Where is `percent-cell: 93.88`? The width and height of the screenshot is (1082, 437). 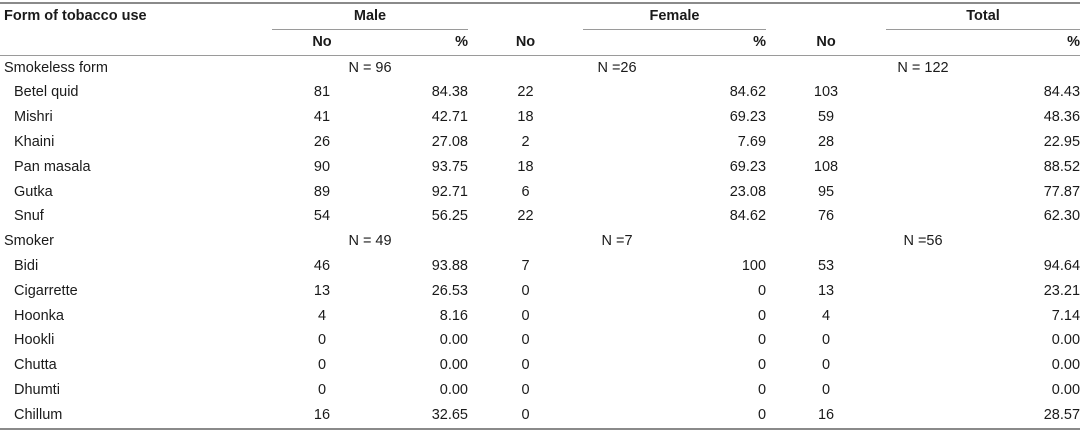 percent-cell: 93.88 is located at coordinates (449, 265).